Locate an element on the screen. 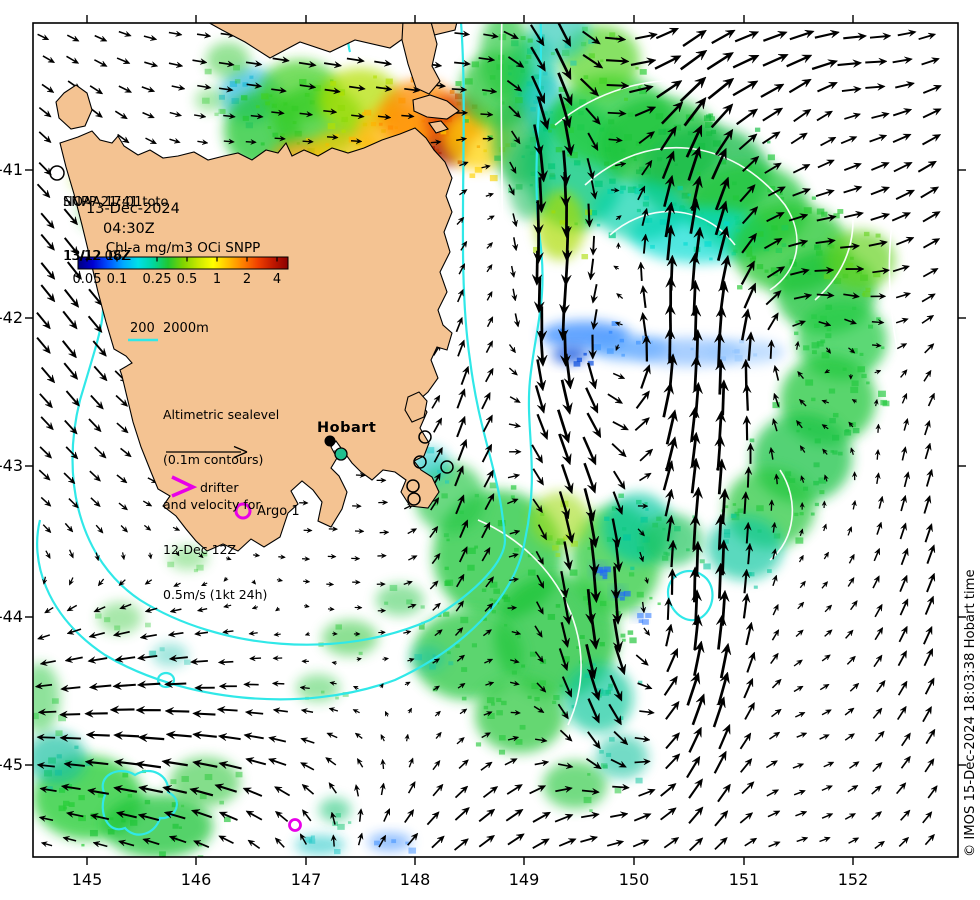 The width and height of the screenshot is (980, 900). colorbar-tick-label: 0.1 is located at coordinates (117, 279).